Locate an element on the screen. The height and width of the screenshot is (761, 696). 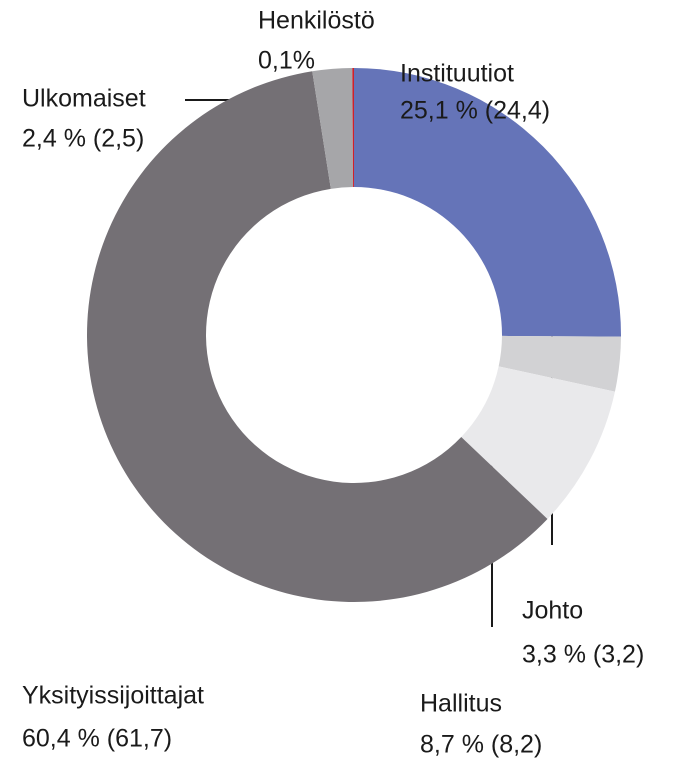
segment-label: Yksityissijoittajat is located at coordinates (113, 696).